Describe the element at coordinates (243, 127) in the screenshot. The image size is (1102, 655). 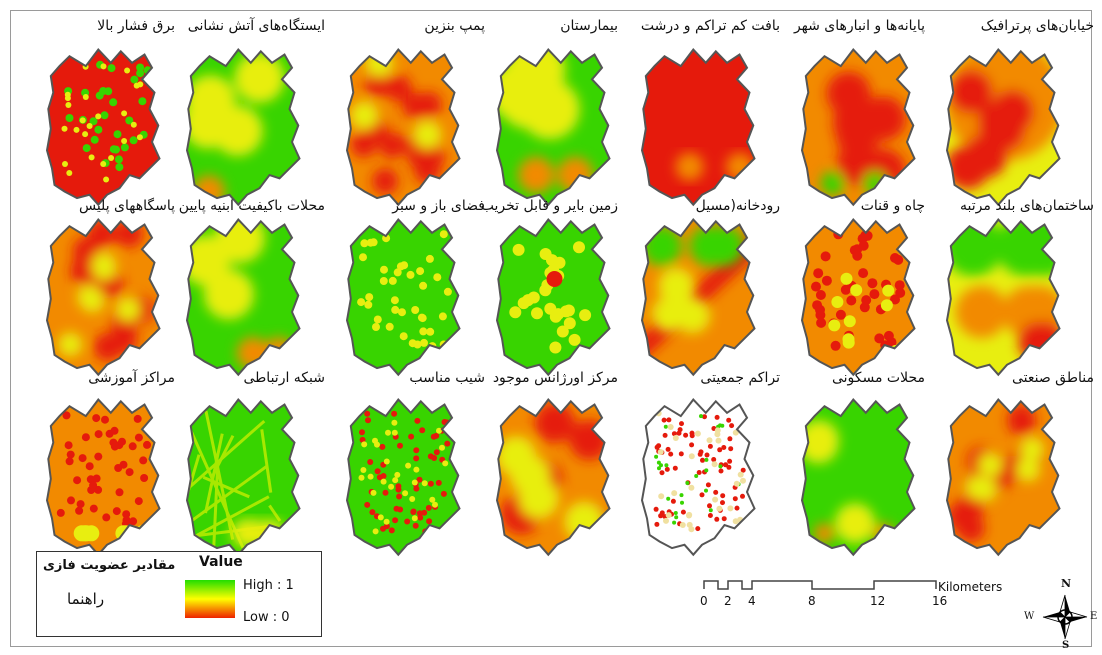
I see `map-tile-atash` at that location.